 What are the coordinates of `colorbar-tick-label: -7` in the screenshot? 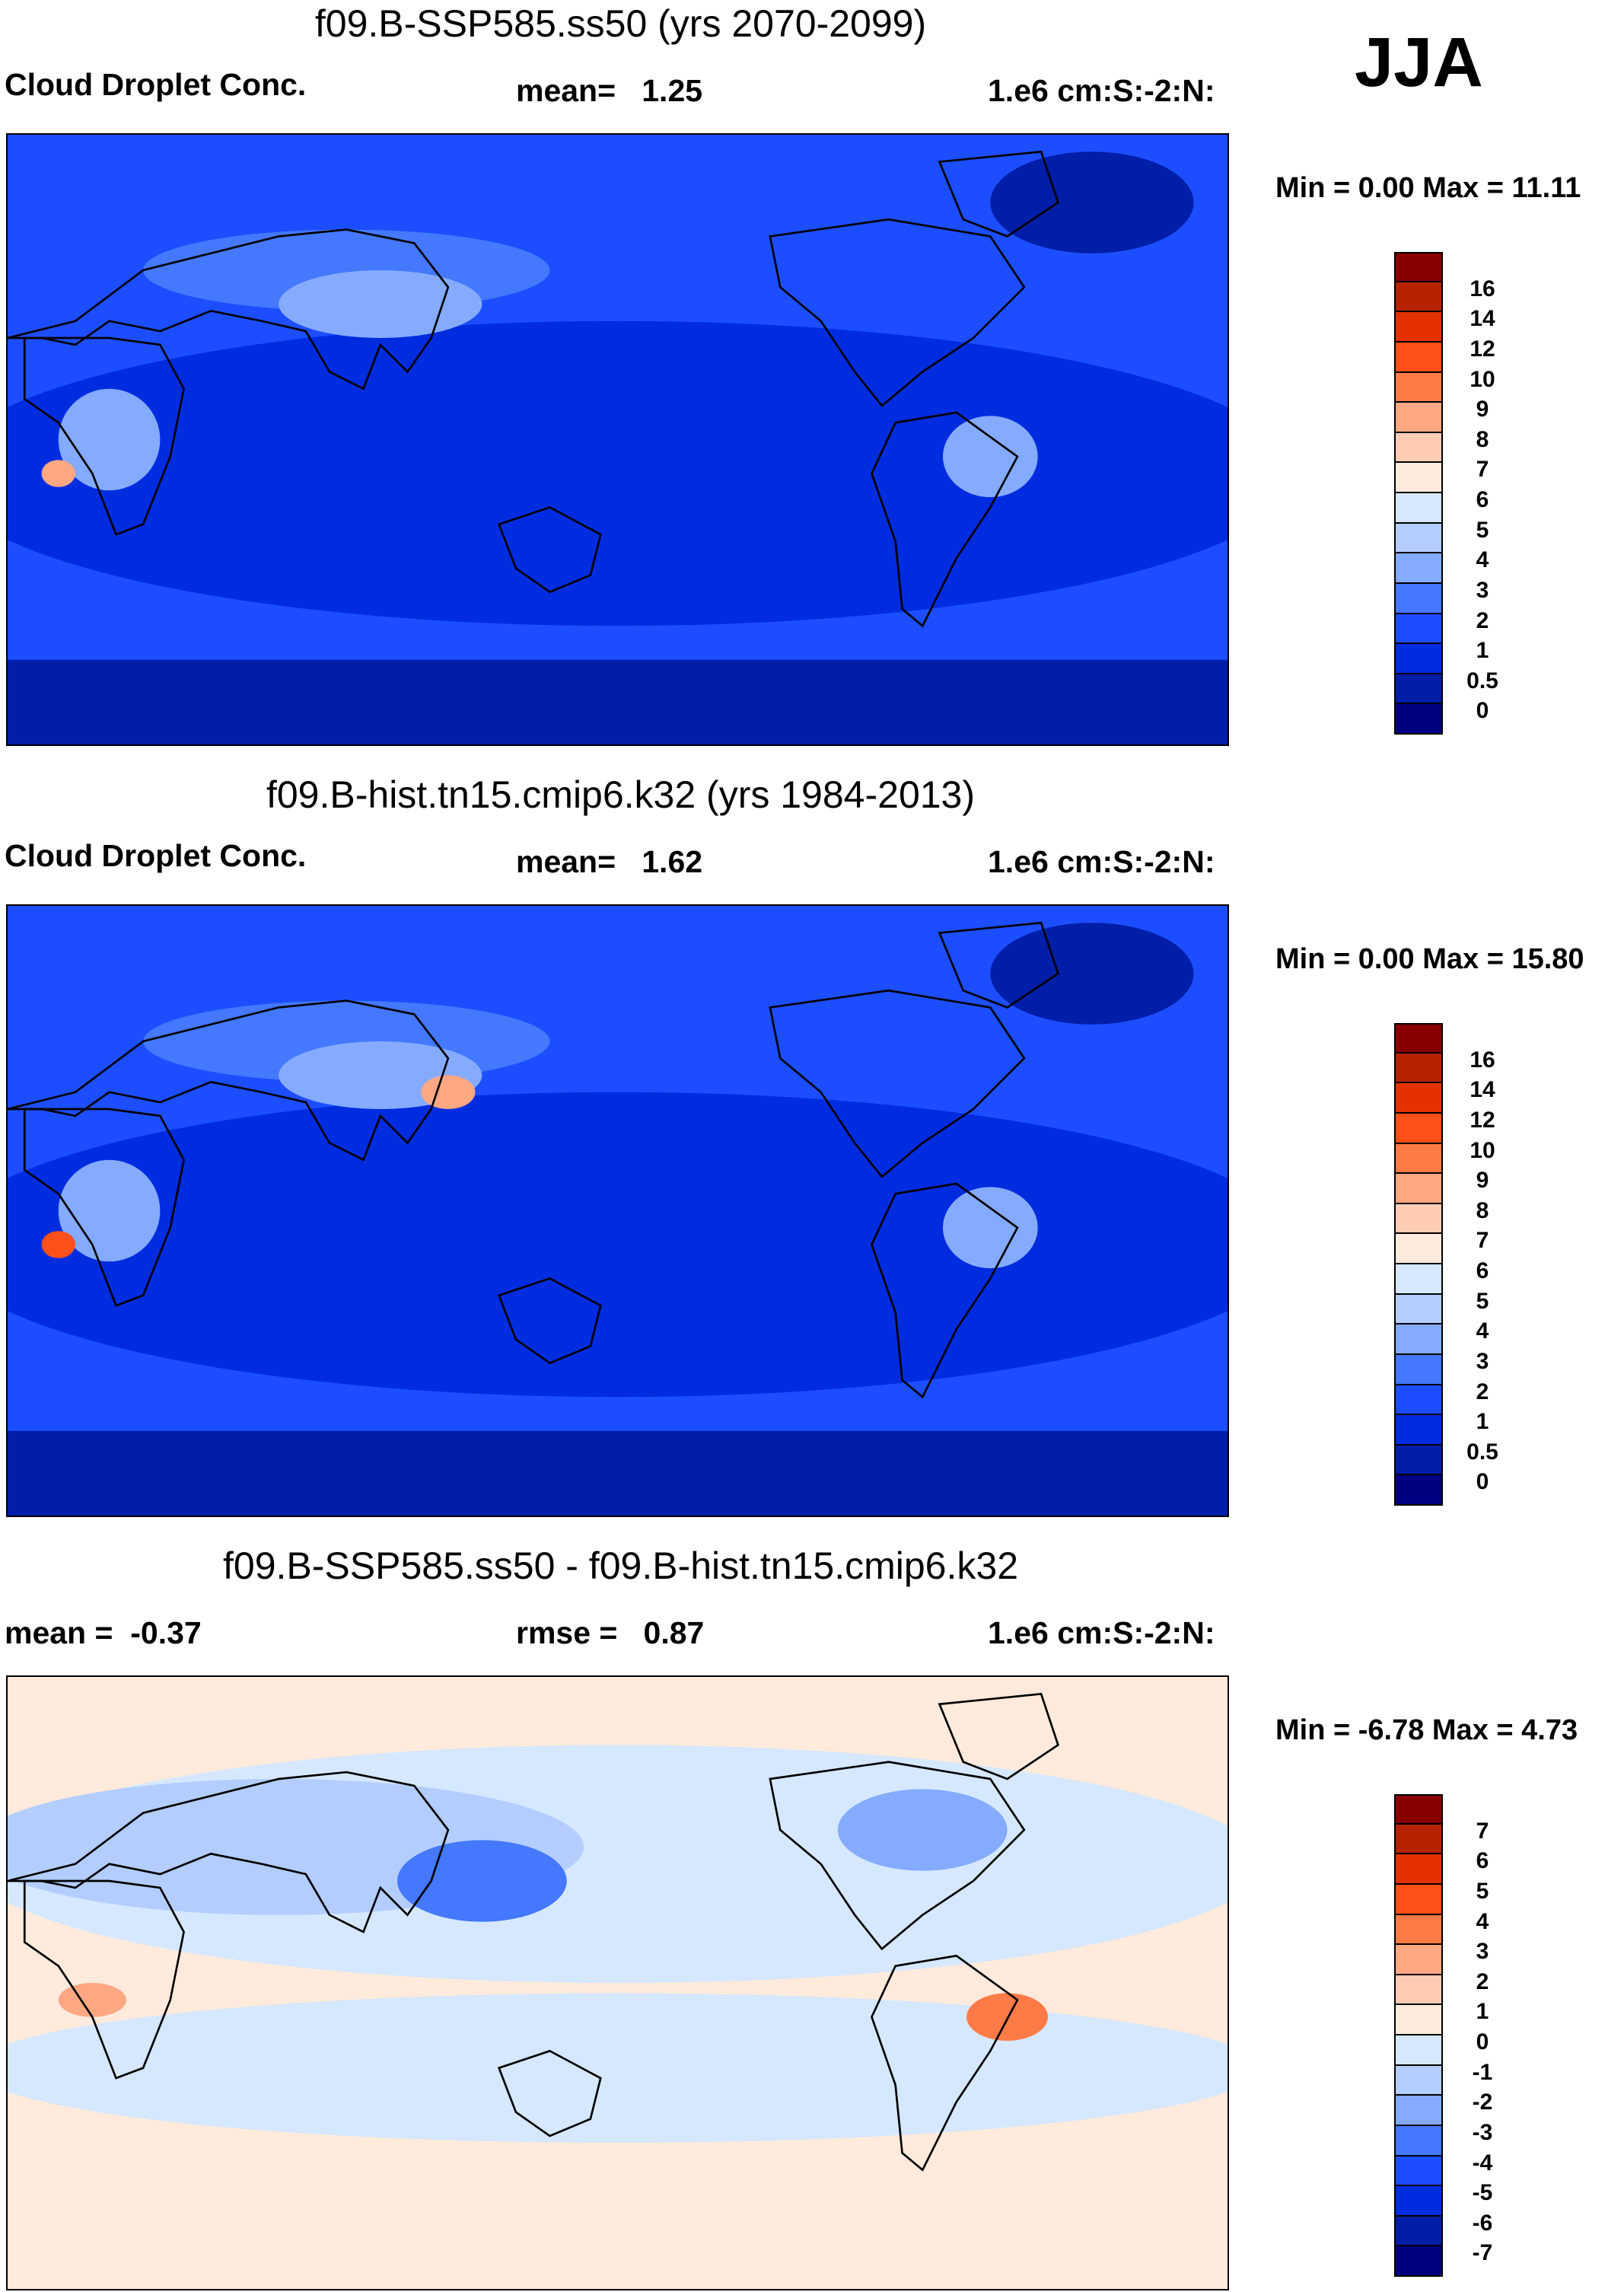 It's located at (1482, 2253).